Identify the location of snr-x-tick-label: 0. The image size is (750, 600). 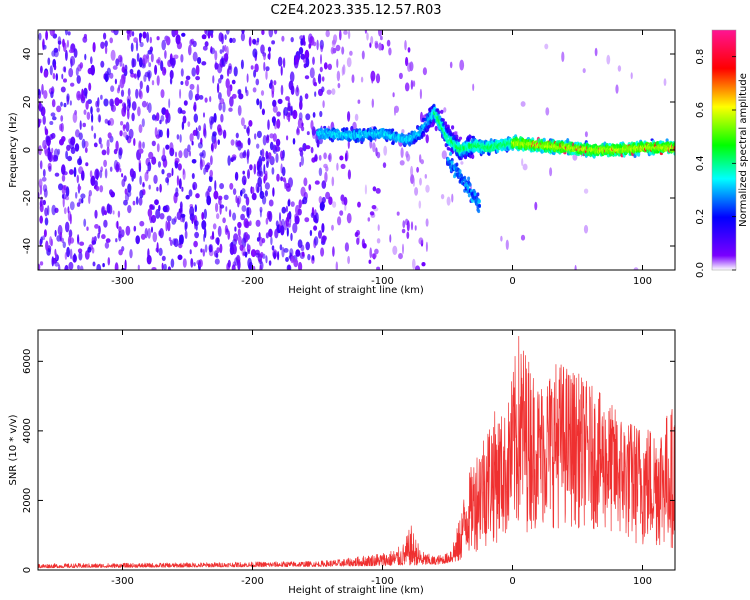
(512, 581).